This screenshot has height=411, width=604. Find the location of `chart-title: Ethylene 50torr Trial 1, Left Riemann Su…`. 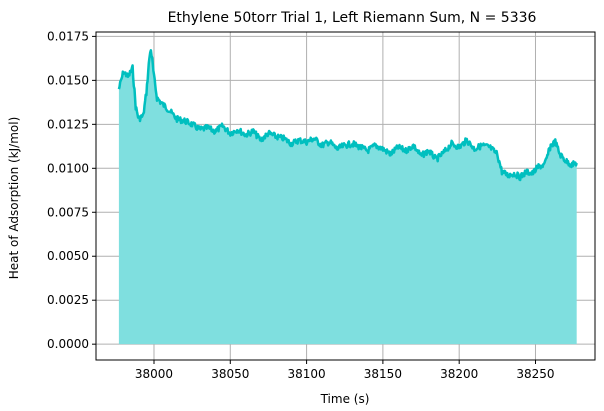

chart-title: Ethylene 50torr Trial 1, Left Riemann Su… is located at coordinates (352, 18).